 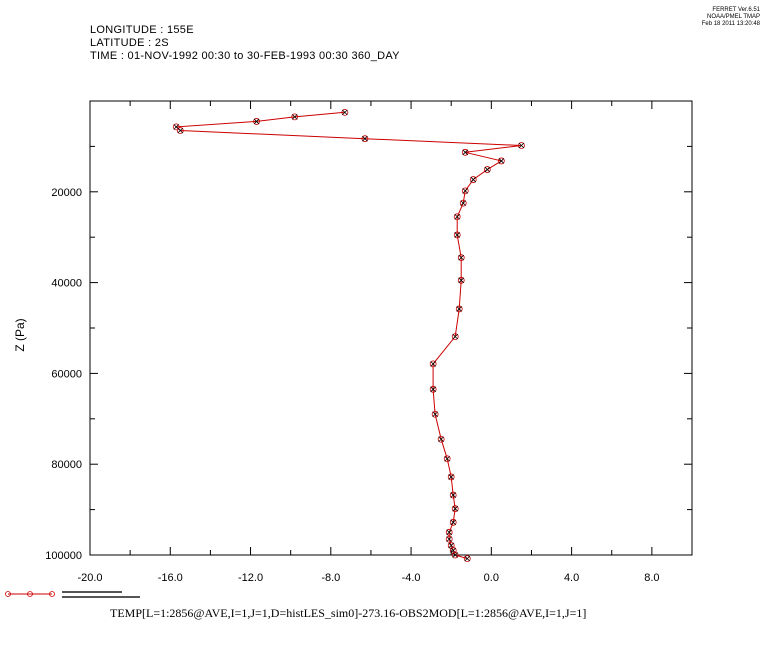 What do you see at coordinates (66, 374) in the screenshot?
I see `y-tick-label: 60000` at bounding box center [66, 374].